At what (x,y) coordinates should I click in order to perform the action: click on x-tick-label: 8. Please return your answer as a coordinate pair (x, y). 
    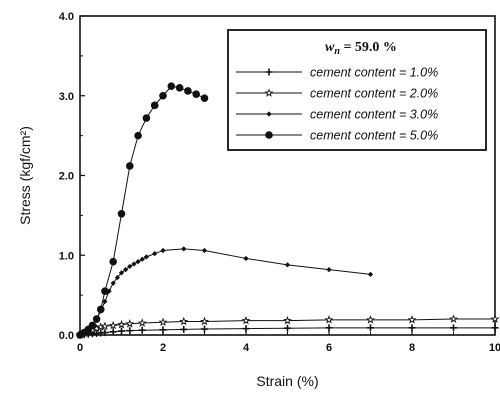
    Looking at the image, I should click on (412, 348).